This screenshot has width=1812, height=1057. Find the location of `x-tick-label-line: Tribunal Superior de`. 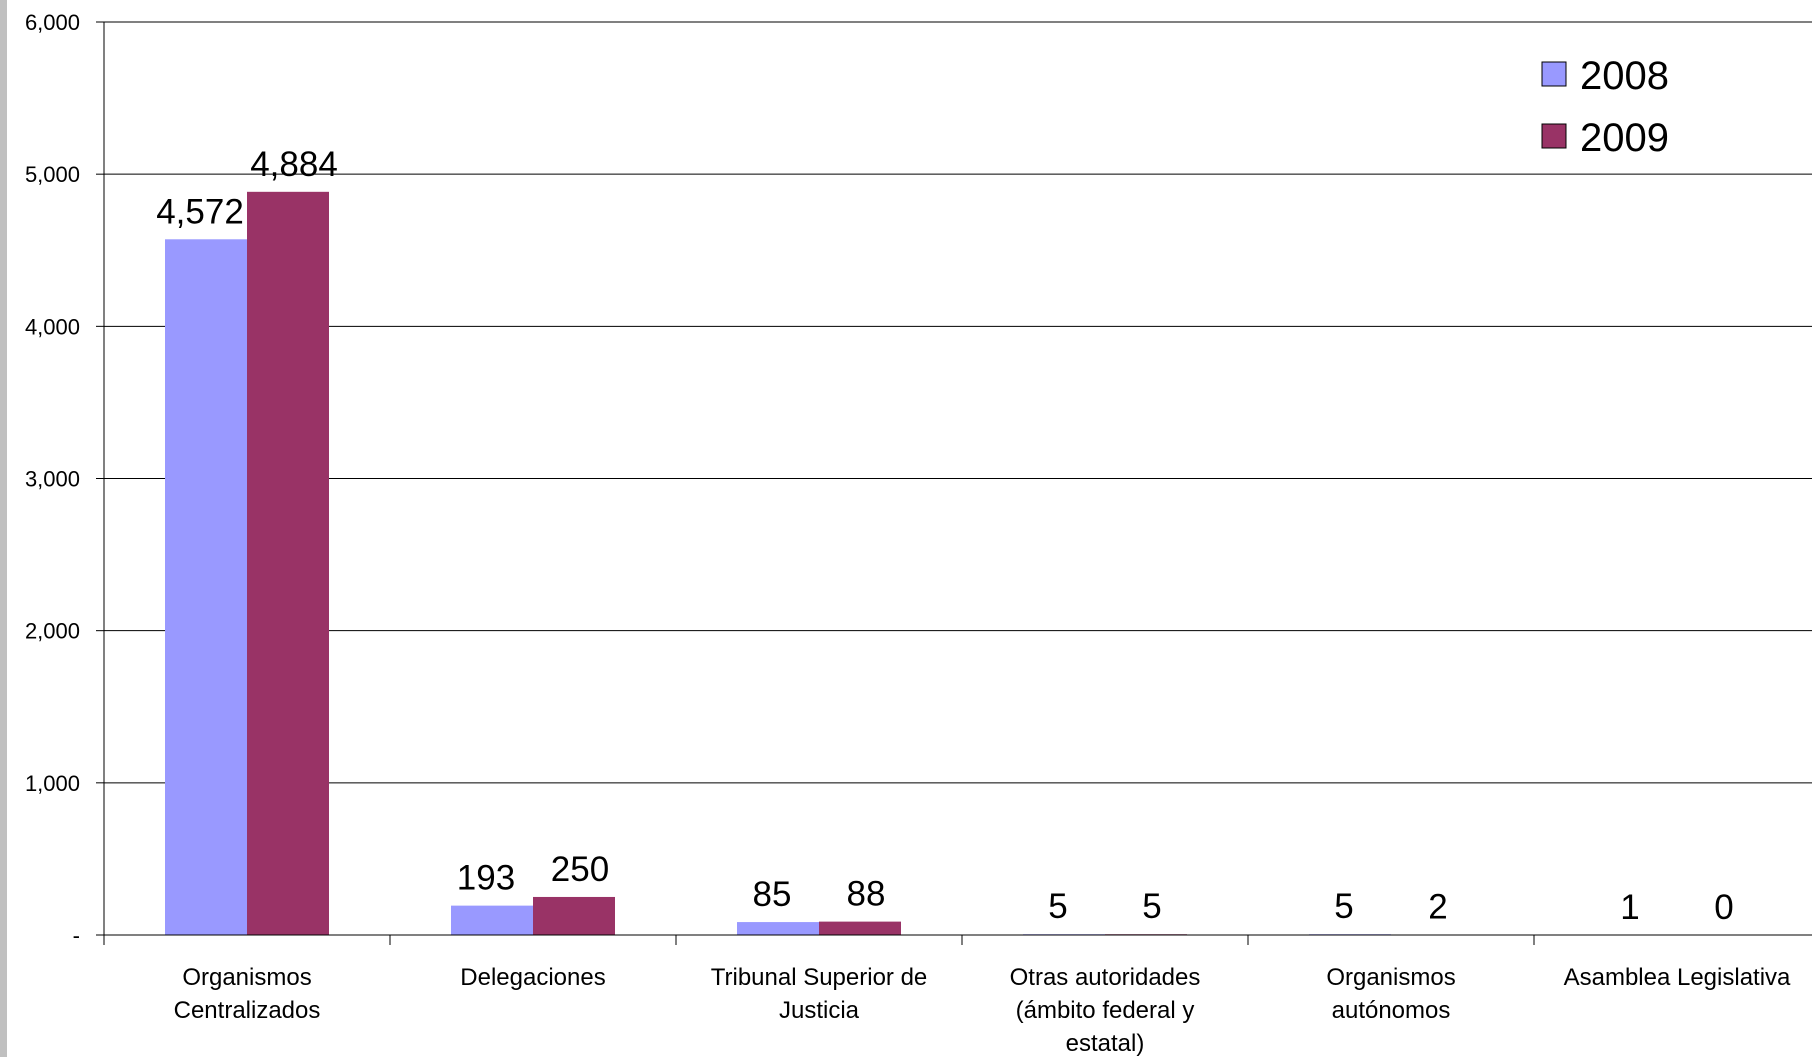

x-tick-label-line: Tribunal Superior de is located at coordinates (819, 977).